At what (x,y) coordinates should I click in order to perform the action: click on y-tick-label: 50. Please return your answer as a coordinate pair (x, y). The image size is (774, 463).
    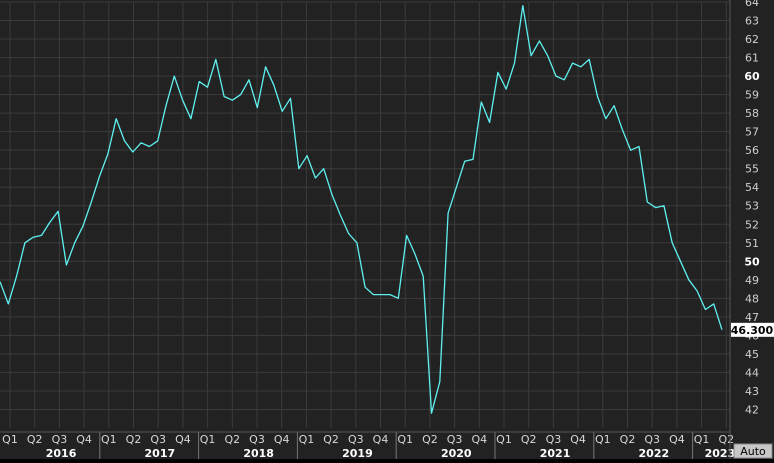
    Looking at the image, I should click on (752, 261).